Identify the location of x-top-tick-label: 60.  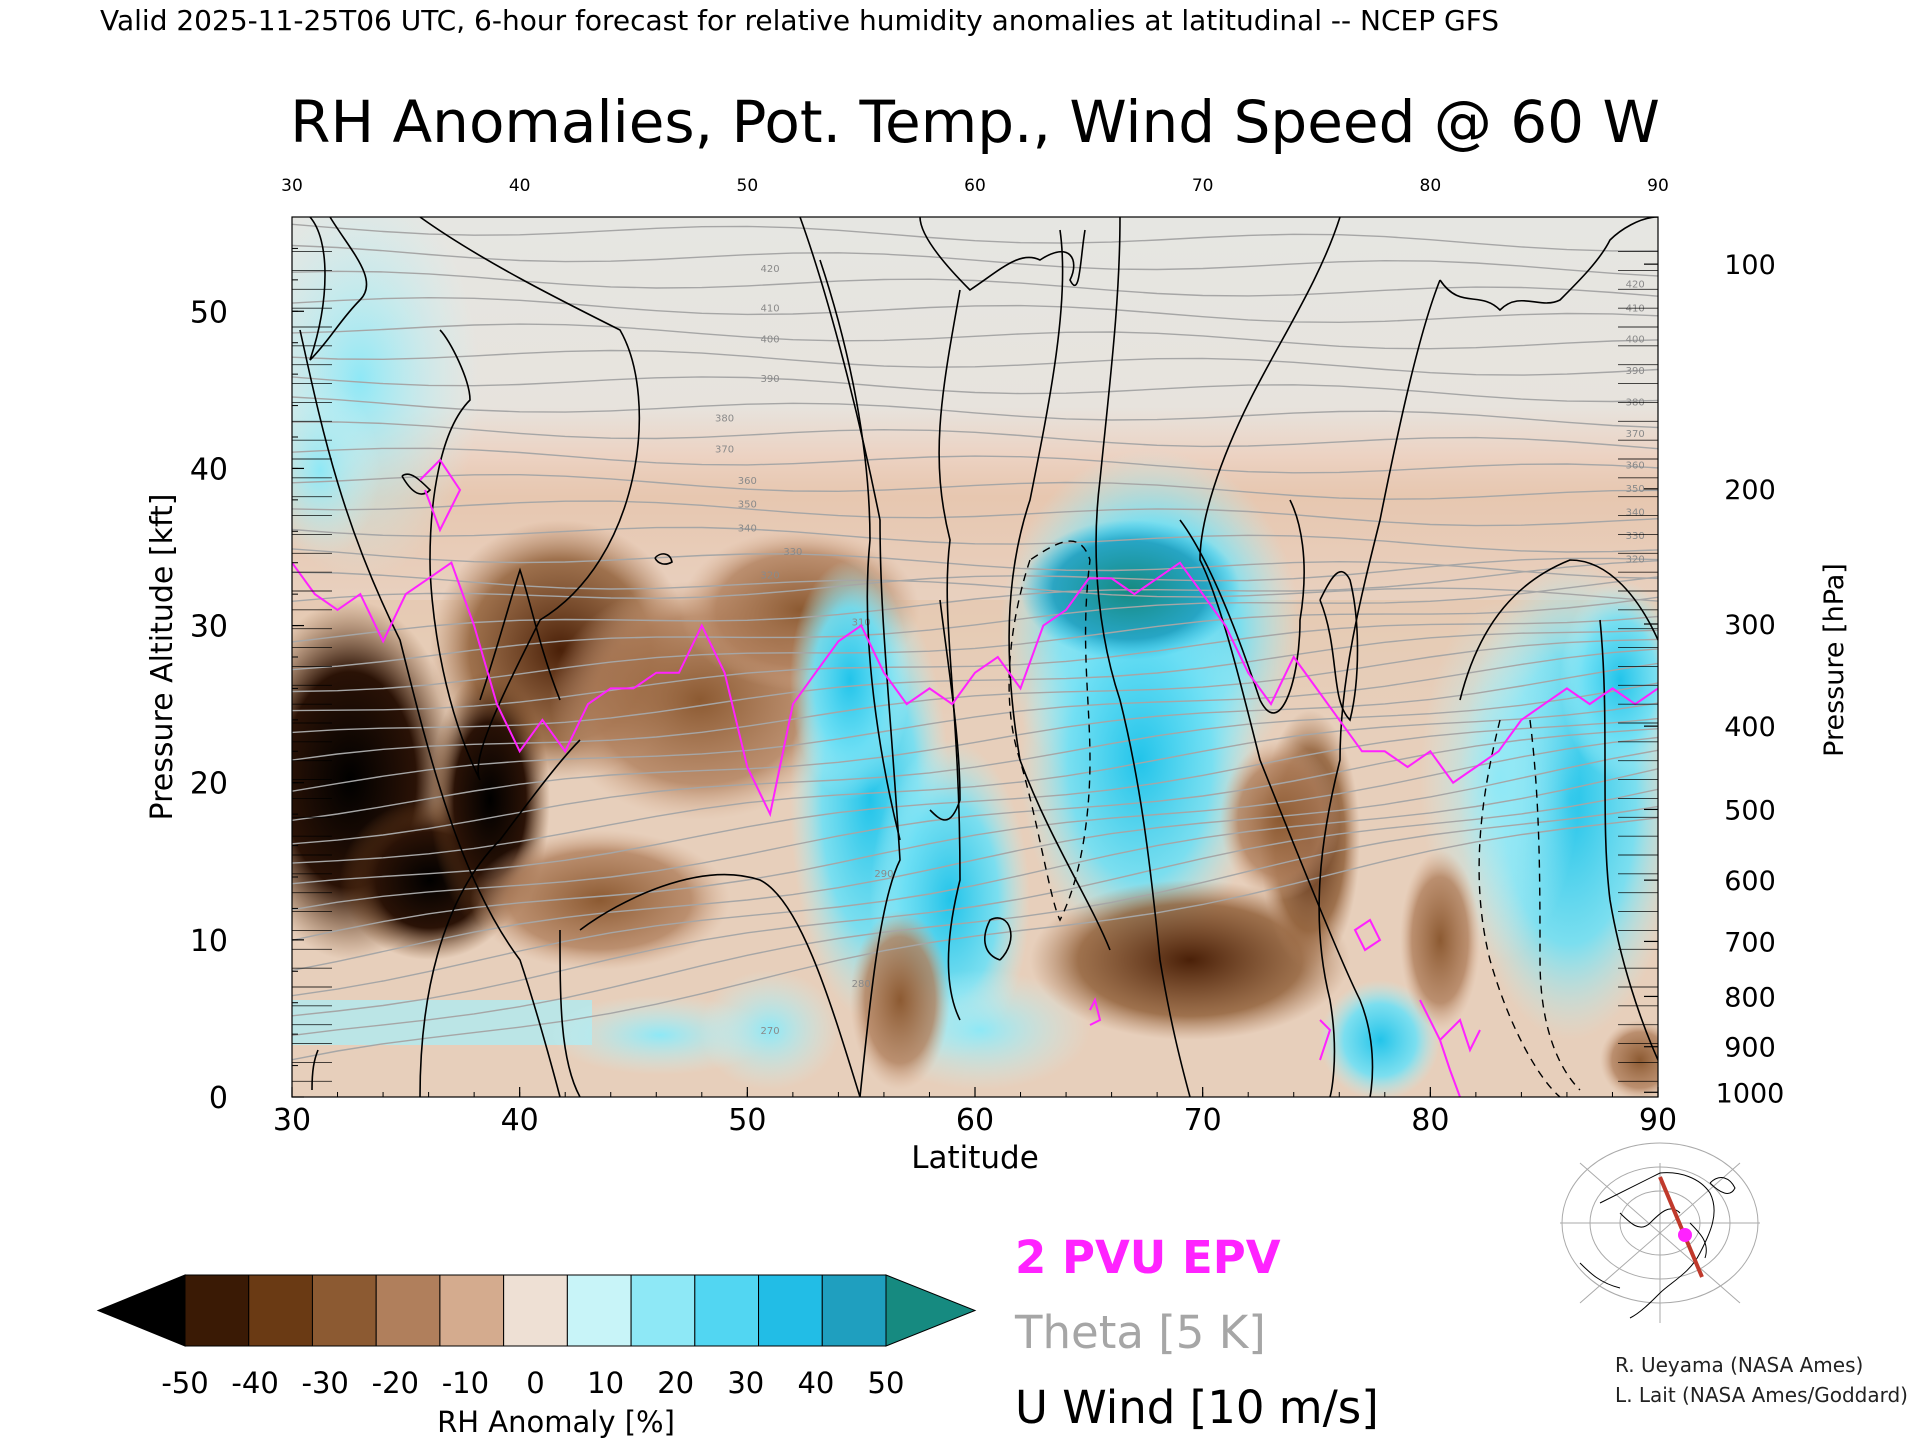
(975, 186).